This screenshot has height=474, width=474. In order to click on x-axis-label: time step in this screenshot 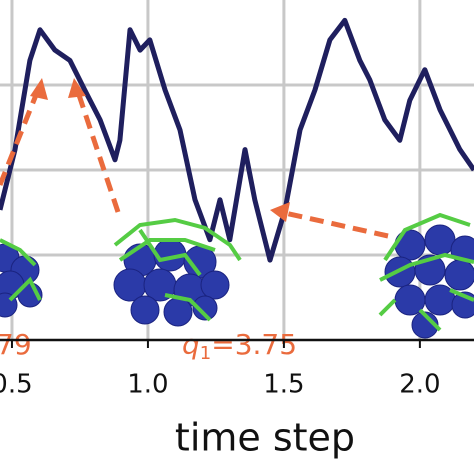, I will do `click(265, 438)`.